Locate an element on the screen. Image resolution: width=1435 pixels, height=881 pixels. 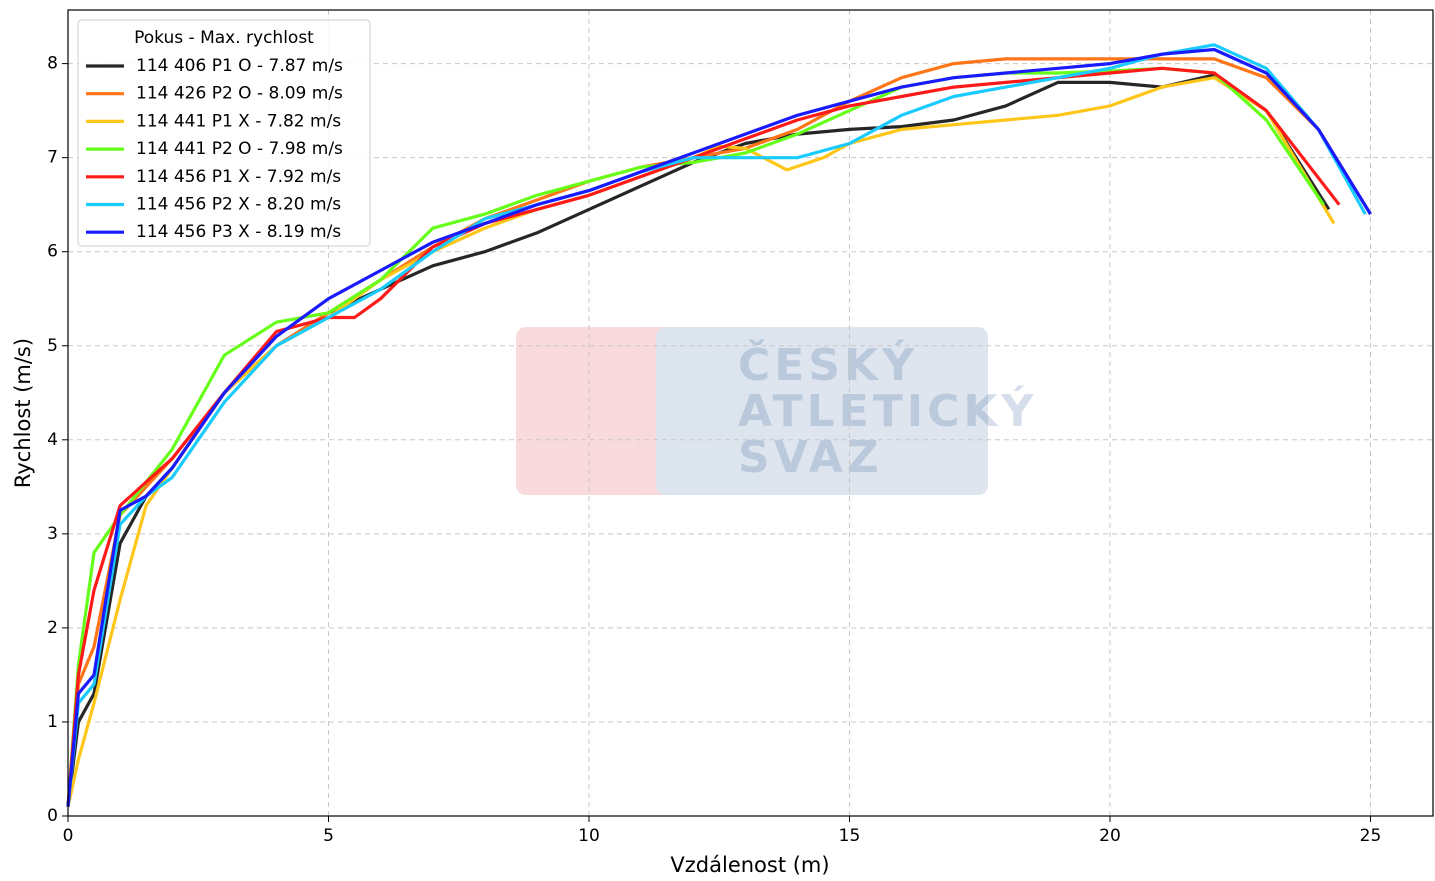
legend-box is located at coordinates (224, 133).